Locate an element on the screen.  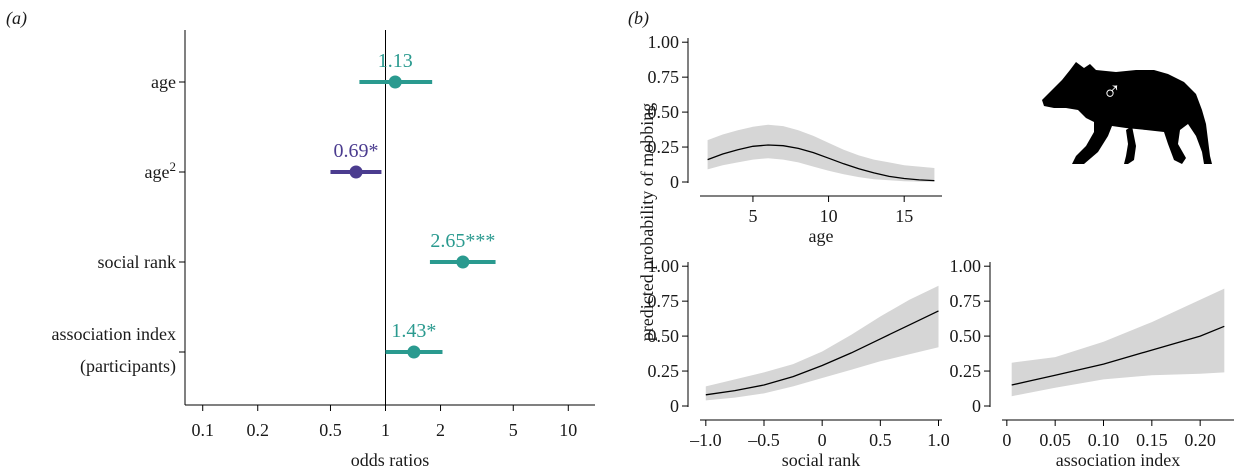
subplot-age: 0 0.25 0.50 0.75 1.00 5 10 15 age is located at coordinates (795, 139).